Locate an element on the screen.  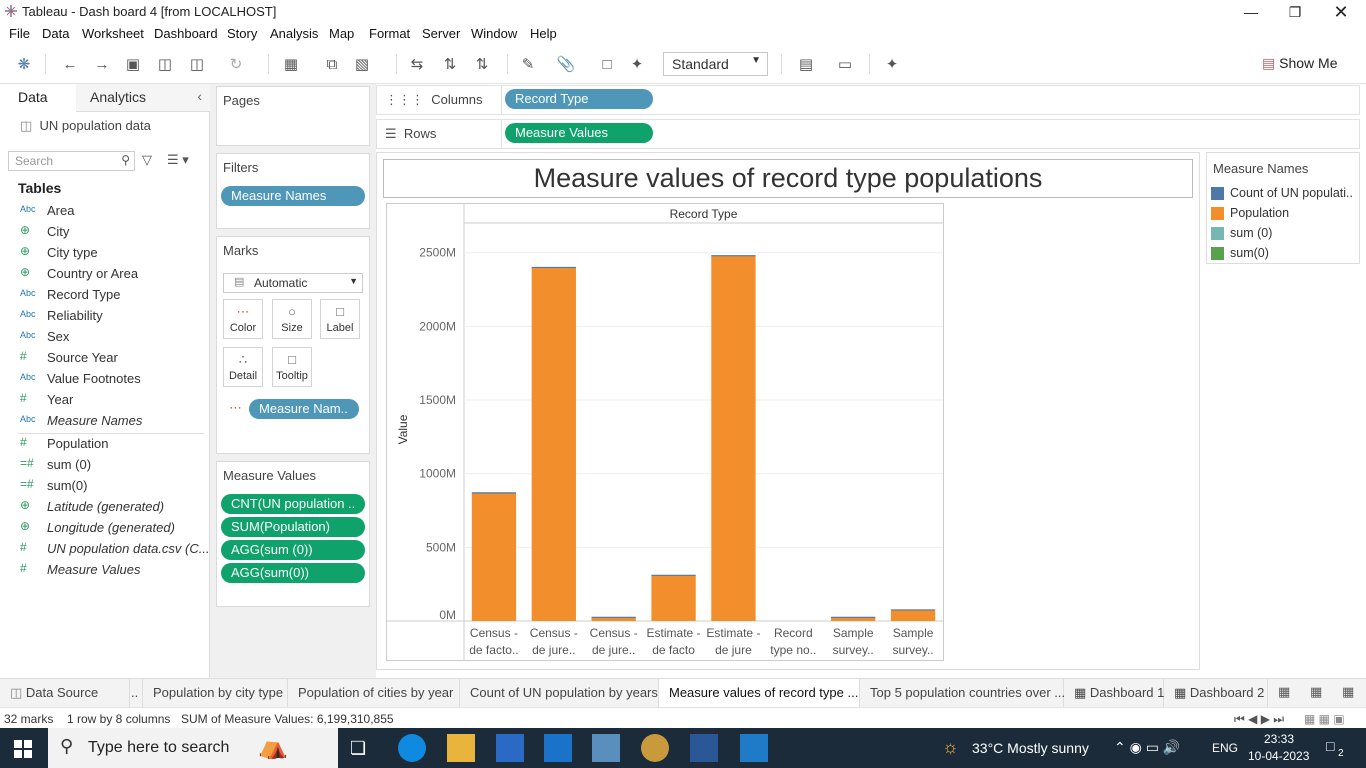
paint-icon is located at coordinates (655, 748).